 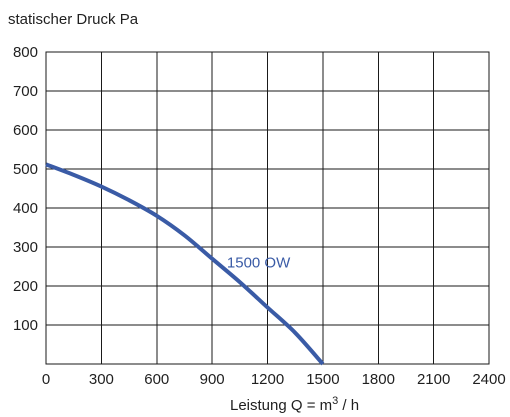 I want to click on y-tick-label-800: 800, so click(x=25, y=52).